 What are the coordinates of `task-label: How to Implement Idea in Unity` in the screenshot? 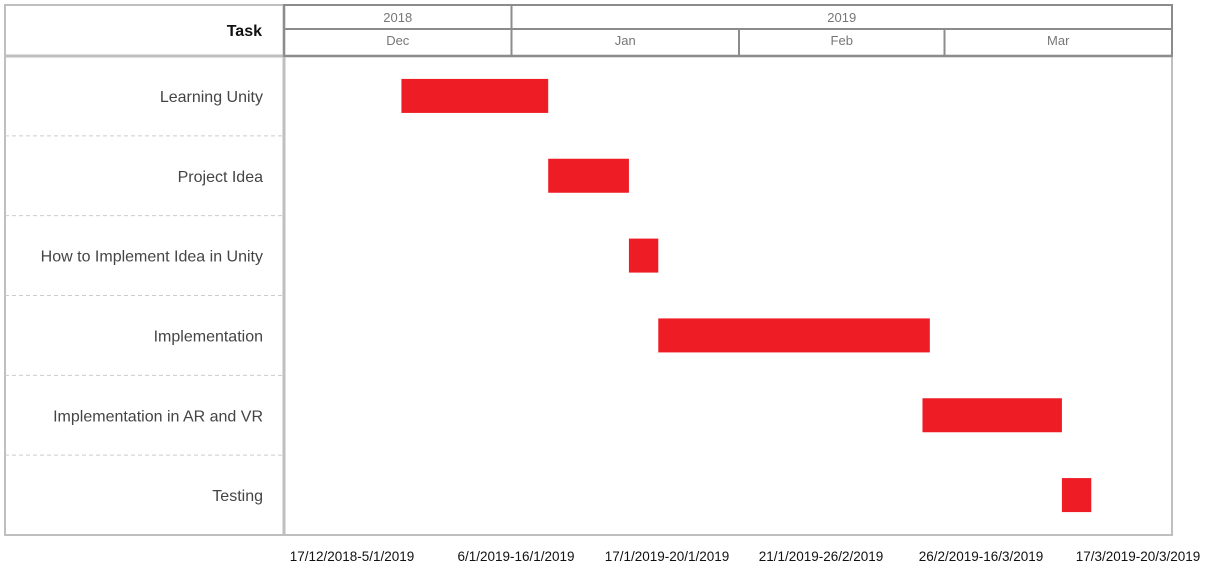 It's located at (152, 257).